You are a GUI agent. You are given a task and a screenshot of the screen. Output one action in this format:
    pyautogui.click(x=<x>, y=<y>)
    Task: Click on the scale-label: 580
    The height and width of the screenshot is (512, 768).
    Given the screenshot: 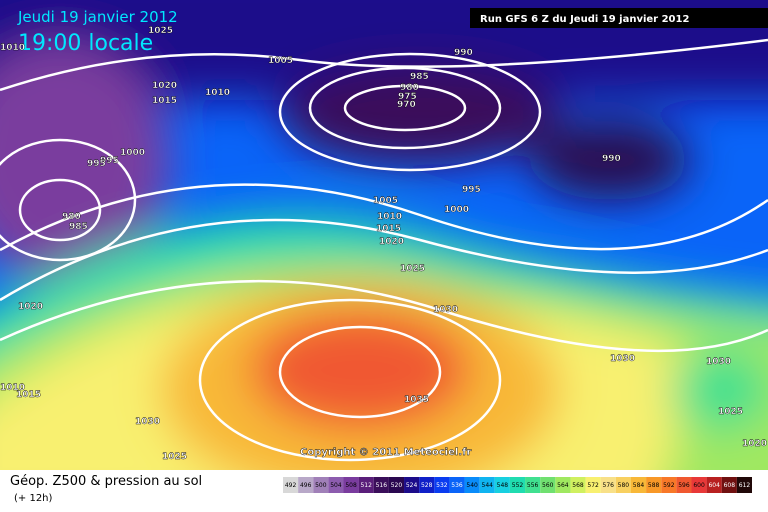 What is the action you would take?
    pyautogui.click(x=624, y=485)
    